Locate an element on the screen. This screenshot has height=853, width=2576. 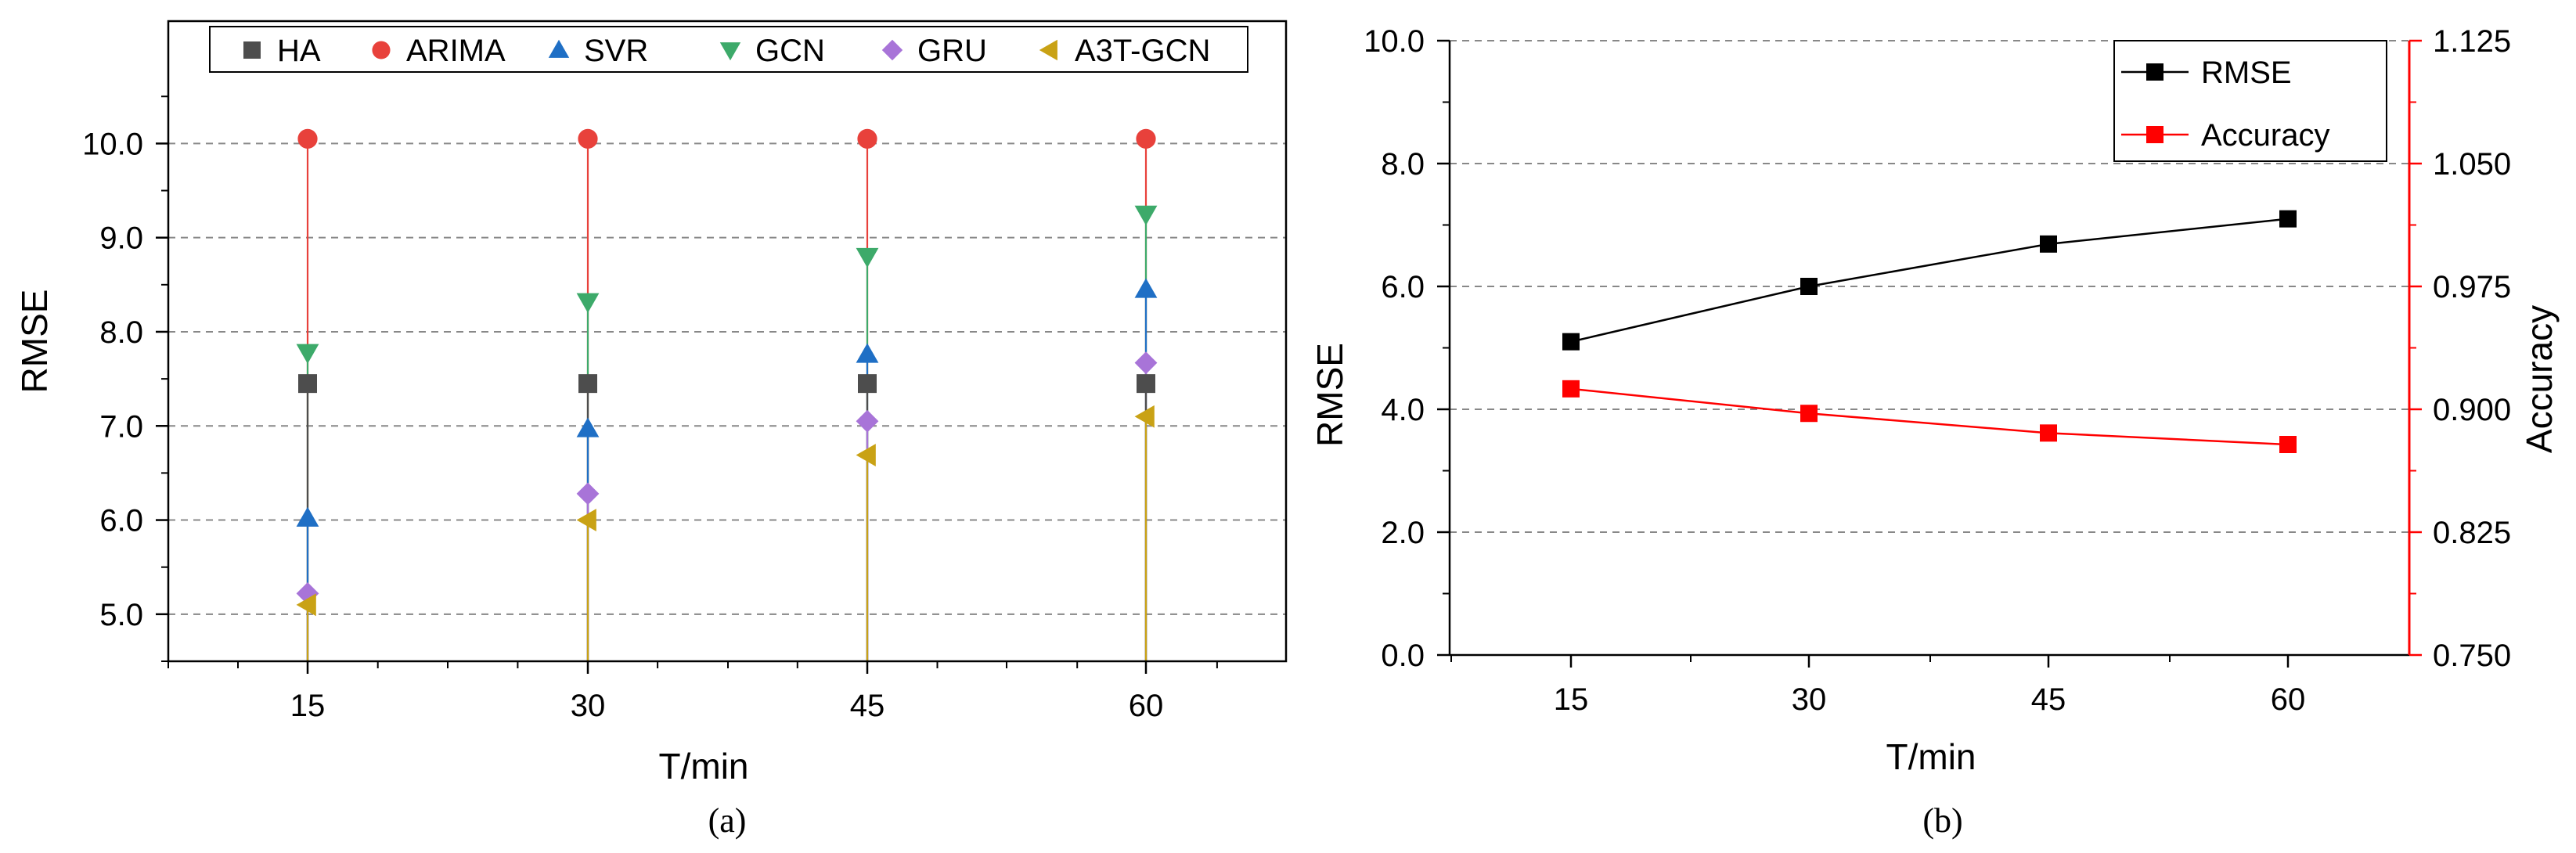
panel-b-x-tick-label: 60 is located at coordinates (2288, 699).